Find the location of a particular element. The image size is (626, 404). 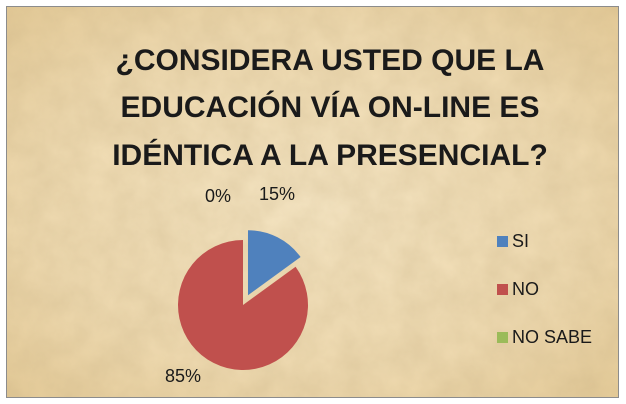

chart-title: IDÉNTICA A LA PRESENCIAL? is located at coordinates (330, 155).